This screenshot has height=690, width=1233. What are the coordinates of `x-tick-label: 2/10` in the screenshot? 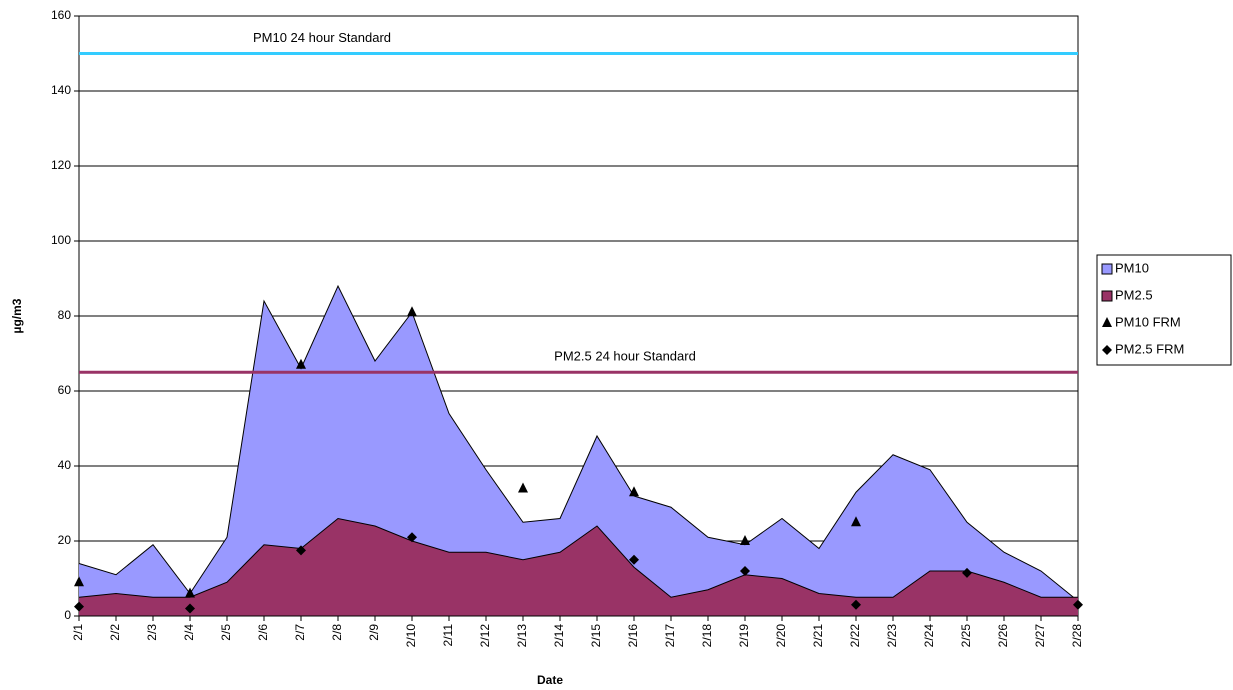 It's located at (411, 636).